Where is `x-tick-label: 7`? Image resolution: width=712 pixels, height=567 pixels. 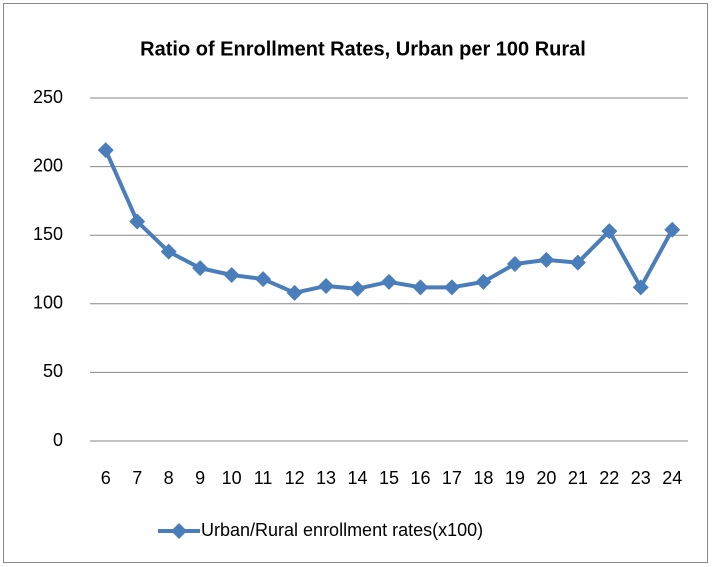
x-tick-label: 7 is located at coordinates (137, 478).